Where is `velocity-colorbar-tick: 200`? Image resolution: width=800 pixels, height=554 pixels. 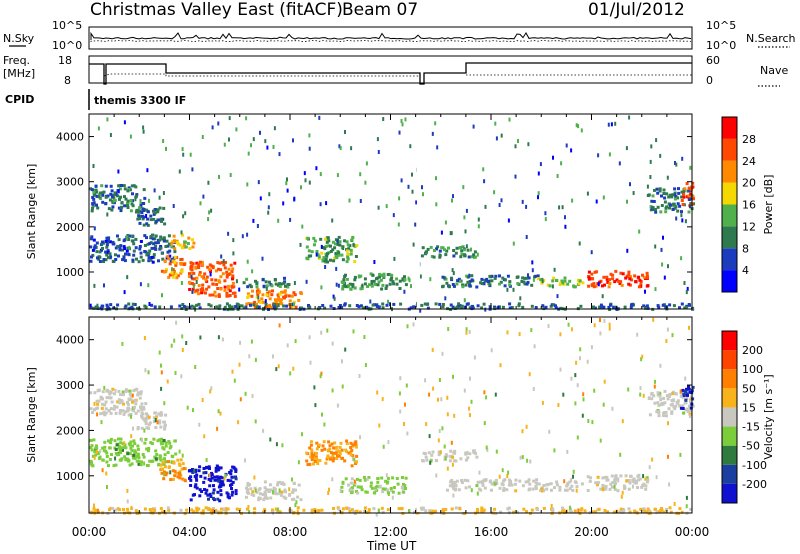 velocity-colorbar-tick: 200 is located at coordinates (752, 350).